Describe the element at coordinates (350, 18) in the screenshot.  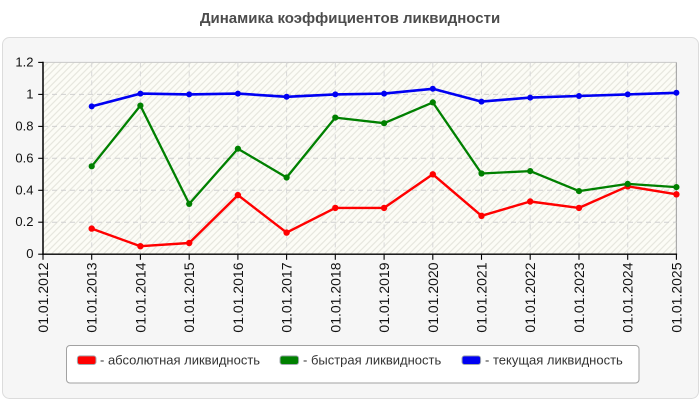
I see `svg-text:Динамика коэффициентов ликвидн: Динамика коэффициентов ликвидности` at that location.